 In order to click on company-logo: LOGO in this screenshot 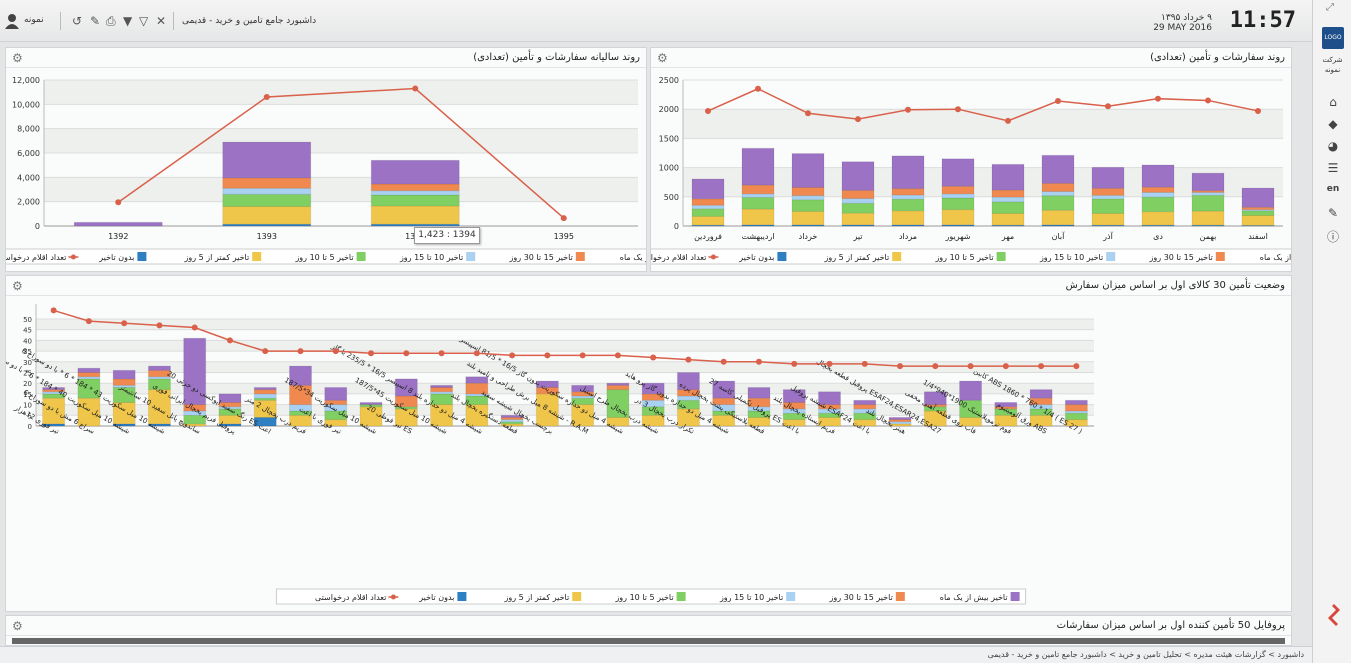, I will do `click(1333, 38)`.